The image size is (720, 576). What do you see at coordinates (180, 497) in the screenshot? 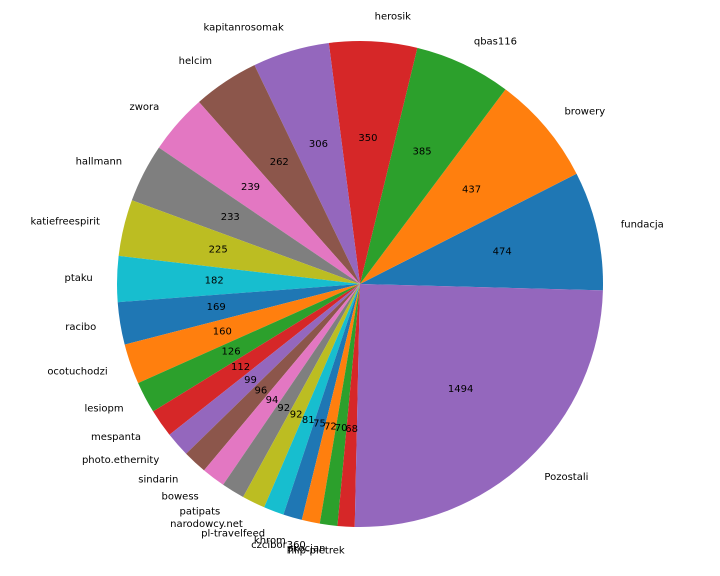
I see `pie-label-bowess: bowess` at bounding box center [180, 497].